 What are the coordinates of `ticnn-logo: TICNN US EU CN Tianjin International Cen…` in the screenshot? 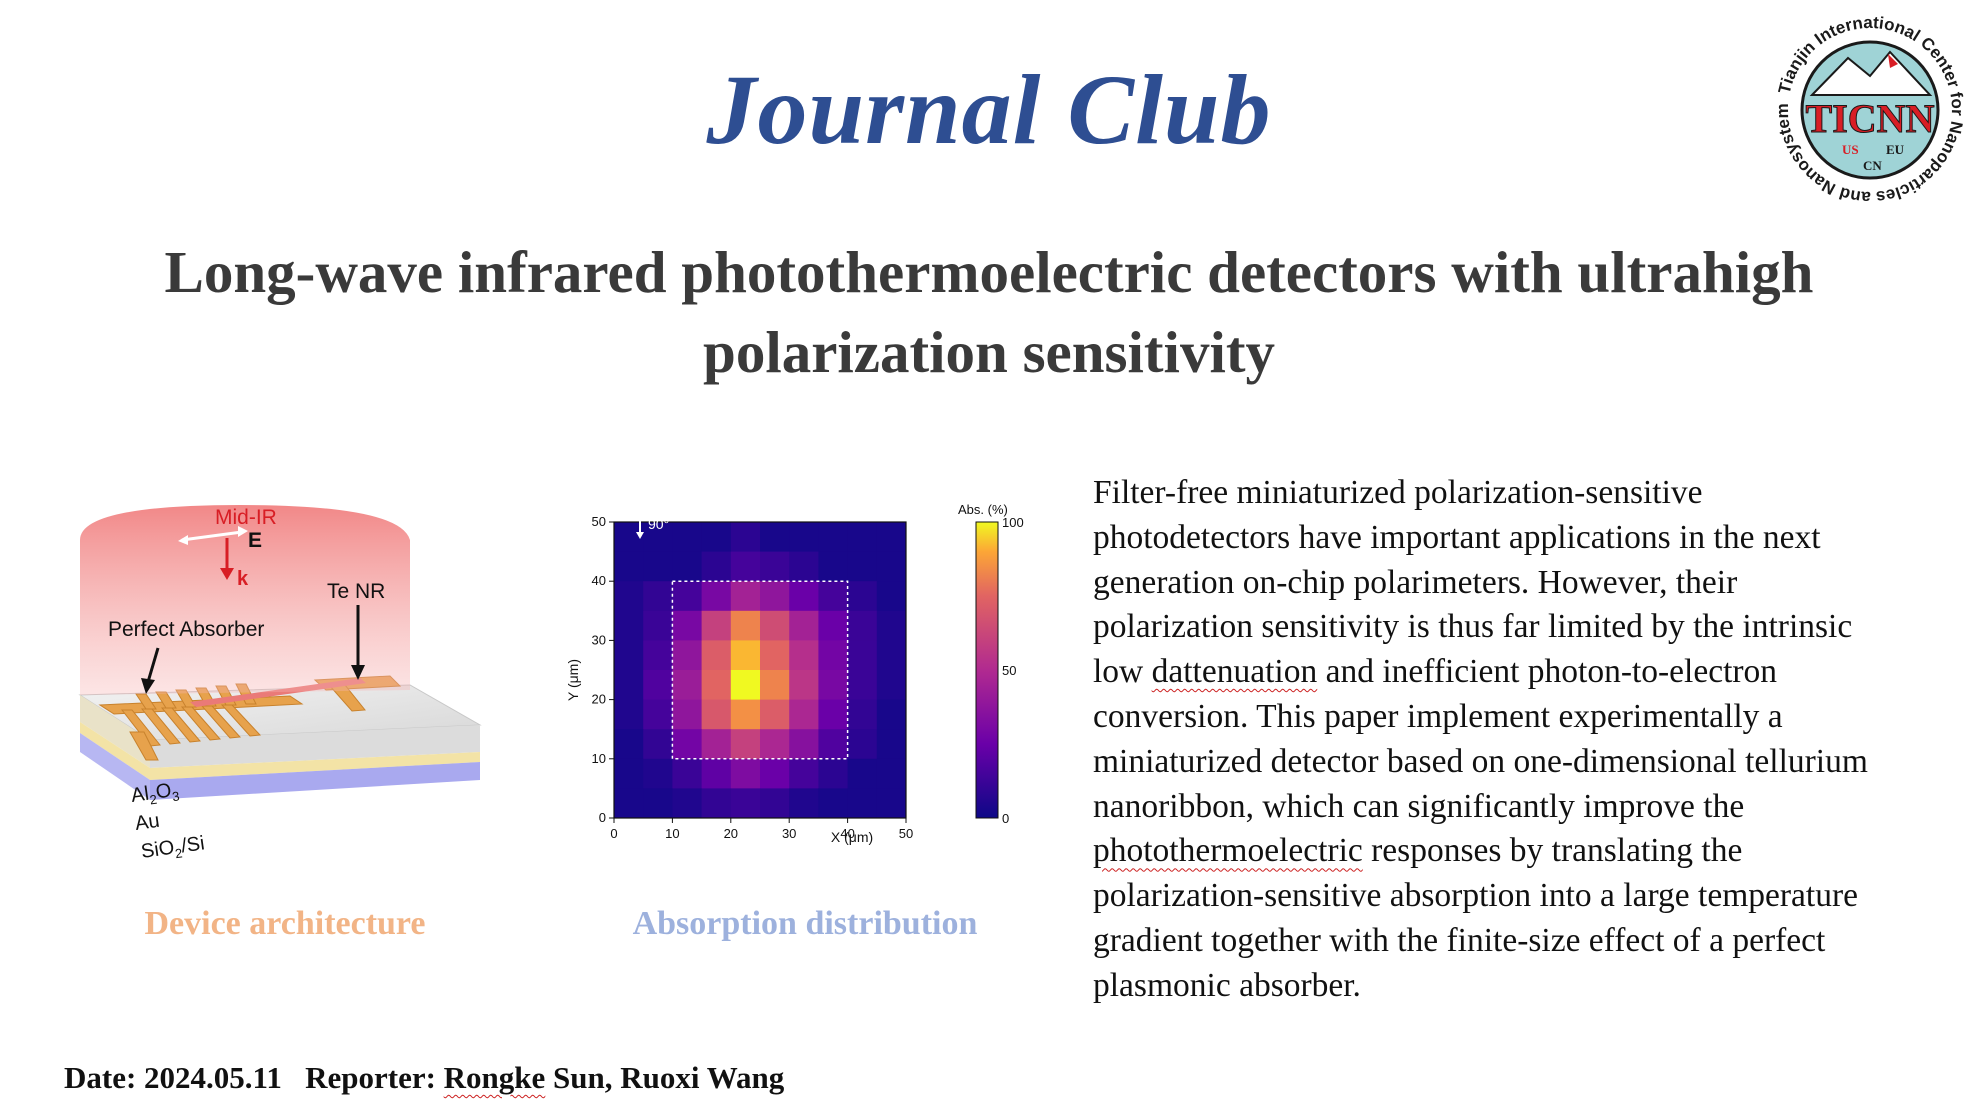 It's located at (1868, 108).